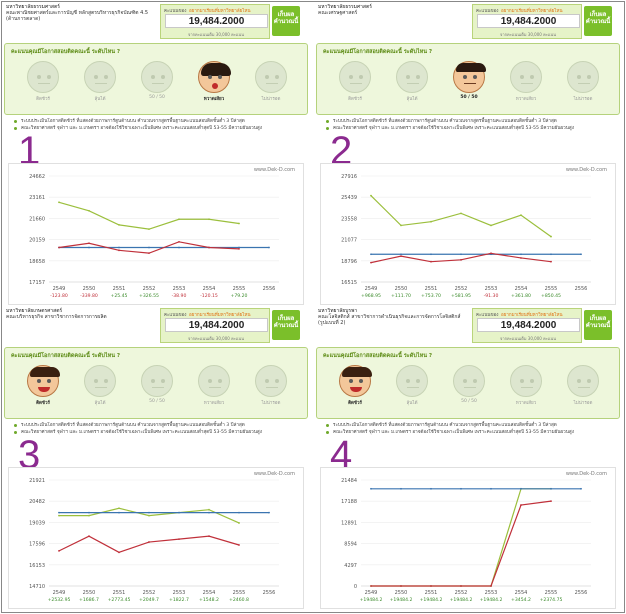 Image resolution: width=626 pixels, height=614 pixels. Describe the element at coordinates (491, 296) in the screenshot. I see `diff-label: -91.30` at that location.